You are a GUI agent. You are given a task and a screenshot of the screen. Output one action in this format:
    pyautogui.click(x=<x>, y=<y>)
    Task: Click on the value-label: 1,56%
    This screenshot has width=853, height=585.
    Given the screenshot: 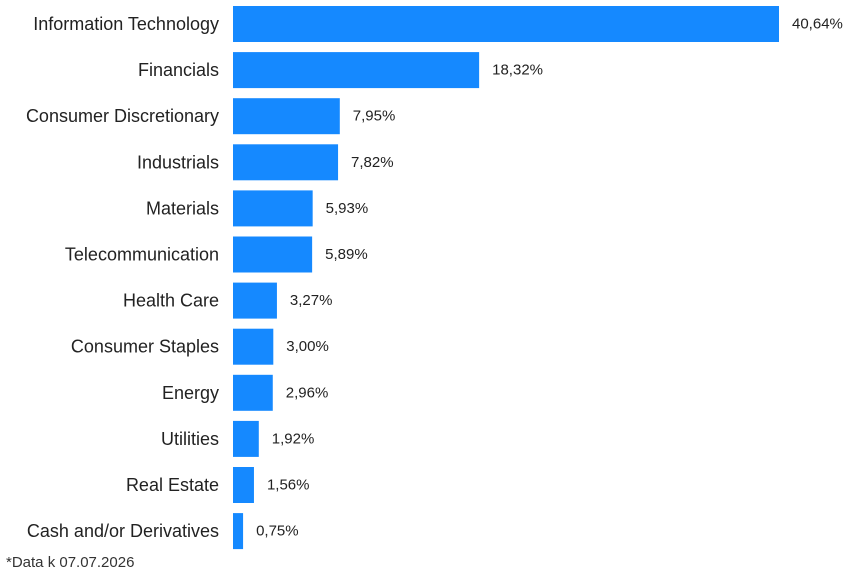 What is the action you would take?
    pyautogui.click(x=288, y=485)
    